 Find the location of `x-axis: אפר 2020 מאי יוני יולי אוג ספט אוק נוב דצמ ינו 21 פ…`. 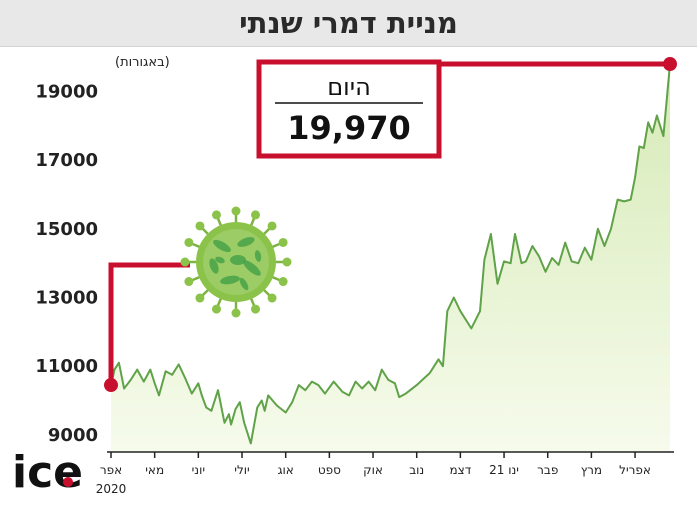

x-axis: אפר 2020 מאי יוני יולי אוג ספט אוק נוב דצמ ינו 21 פ… is located at coordinates (385, 473).